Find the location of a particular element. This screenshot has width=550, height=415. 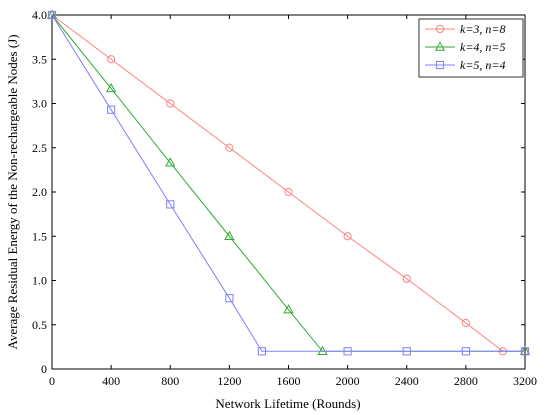

y-tick-label: 3.0 is located at coordinates (39, 104).